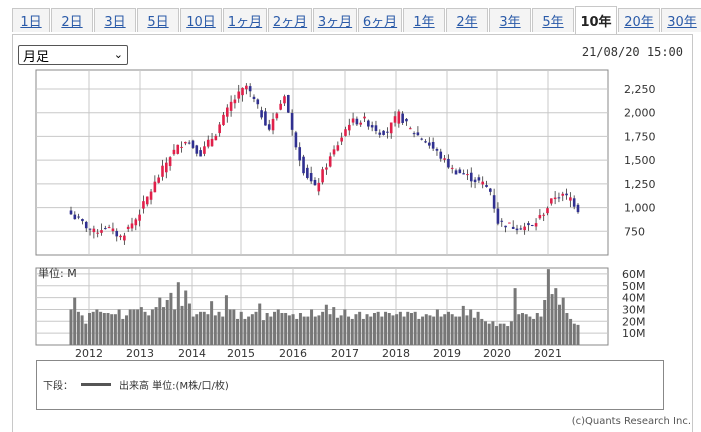  Describe the element at coordinates (640, 89) in the screenshot. I see `price-y-tick-label: 2,250` at that location.